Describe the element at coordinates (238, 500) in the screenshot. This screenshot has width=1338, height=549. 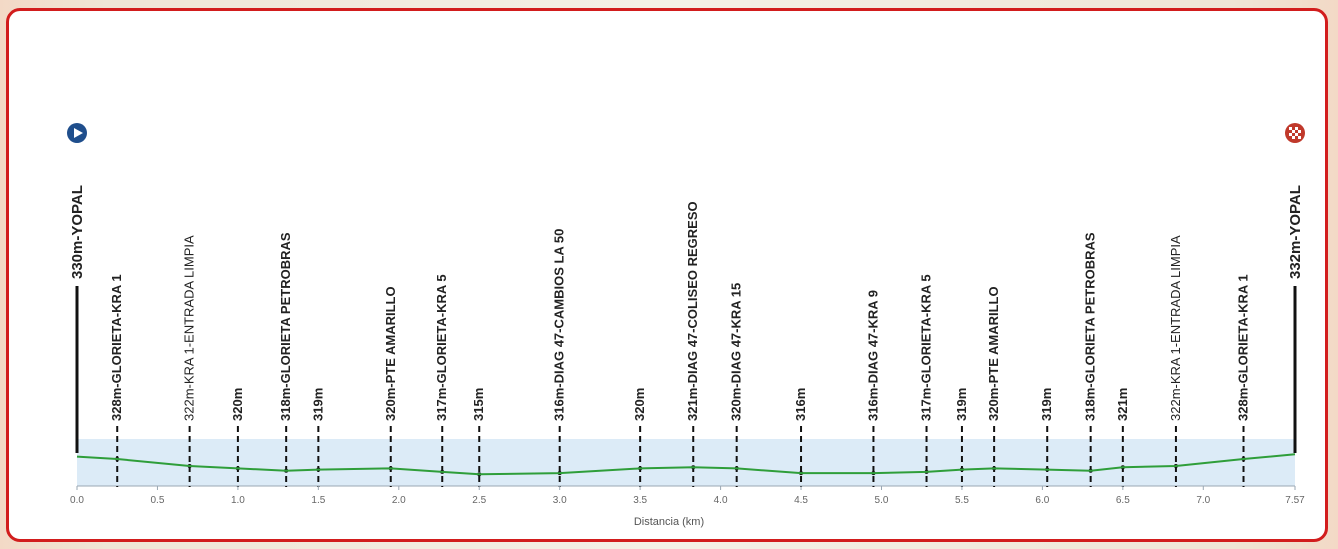
I see `x-tick-label: 1.0` at that location.